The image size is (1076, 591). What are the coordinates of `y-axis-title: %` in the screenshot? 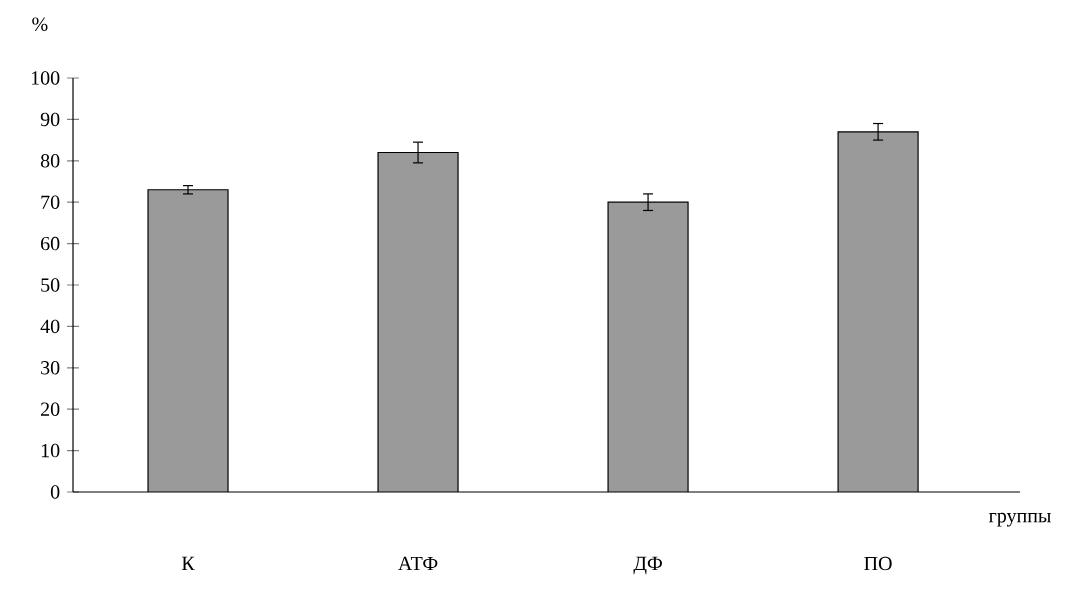 It's located at (40, 24).